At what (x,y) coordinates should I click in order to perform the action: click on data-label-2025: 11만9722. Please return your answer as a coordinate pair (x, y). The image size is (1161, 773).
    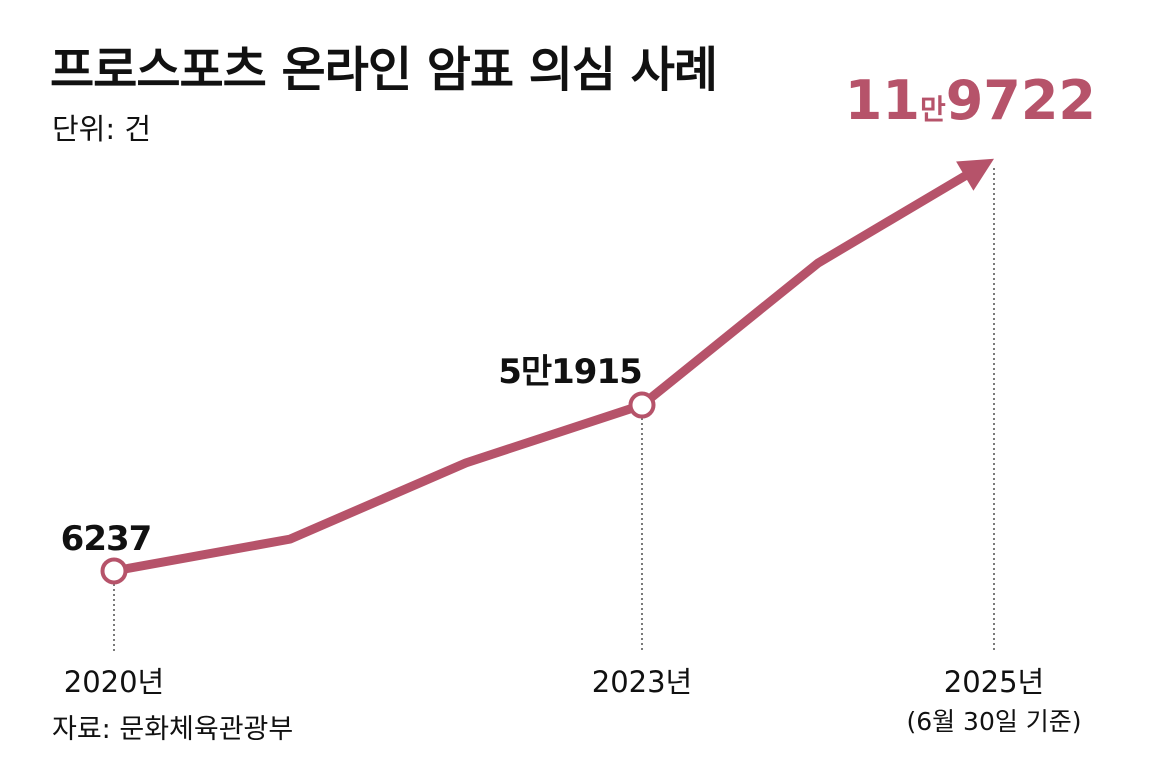
    Looking at the image, I should click on (970, 100).